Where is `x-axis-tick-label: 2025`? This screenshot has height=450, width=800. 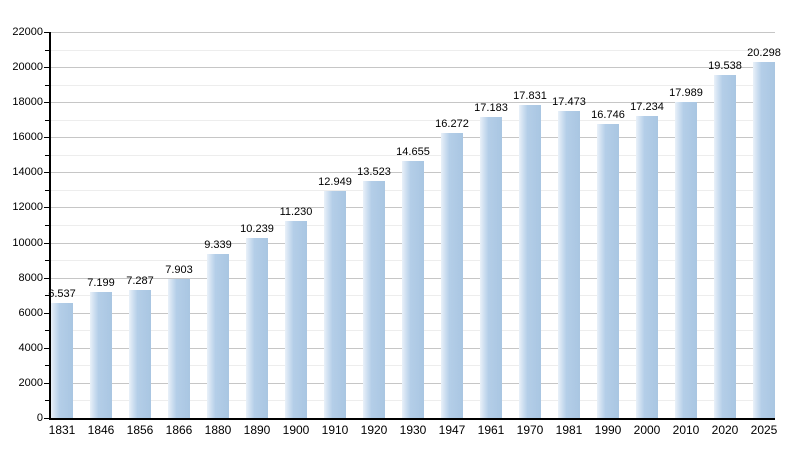 x-axis-tick-label: 2025 is located at coordinates (764, 430).